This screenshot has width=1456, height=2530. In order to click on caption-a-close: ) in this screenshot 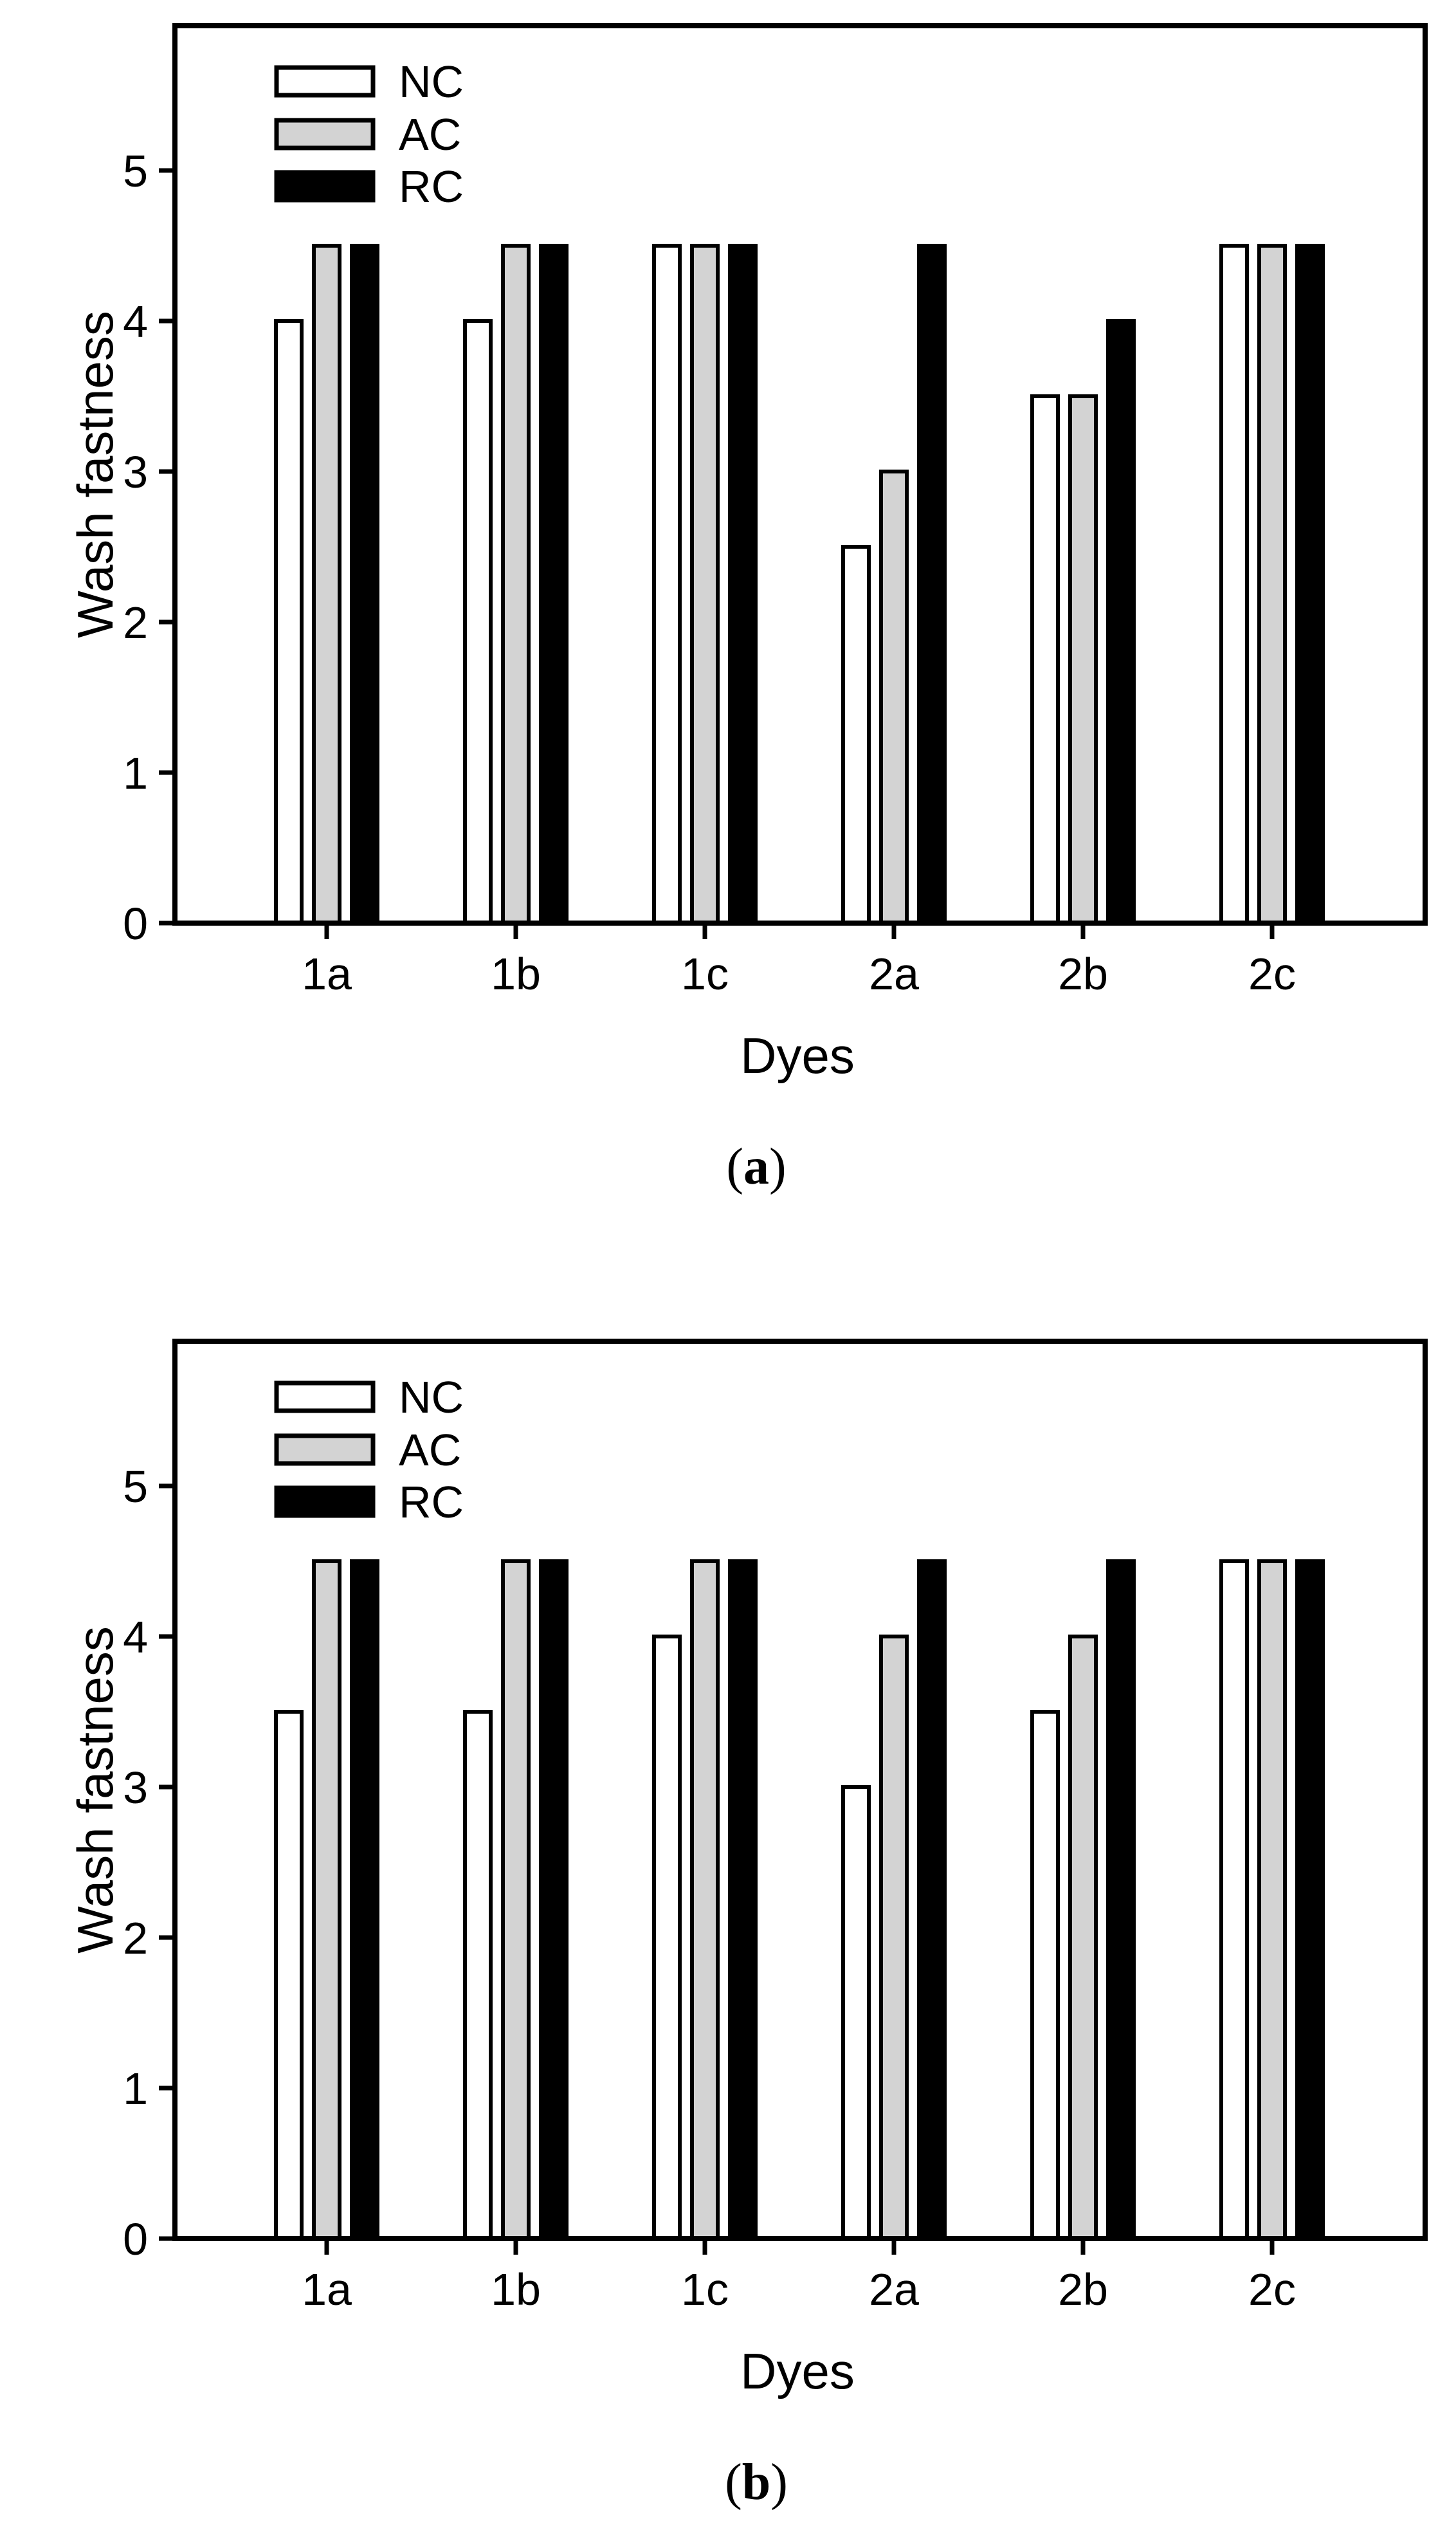, I will do `click(778, 1167)`.